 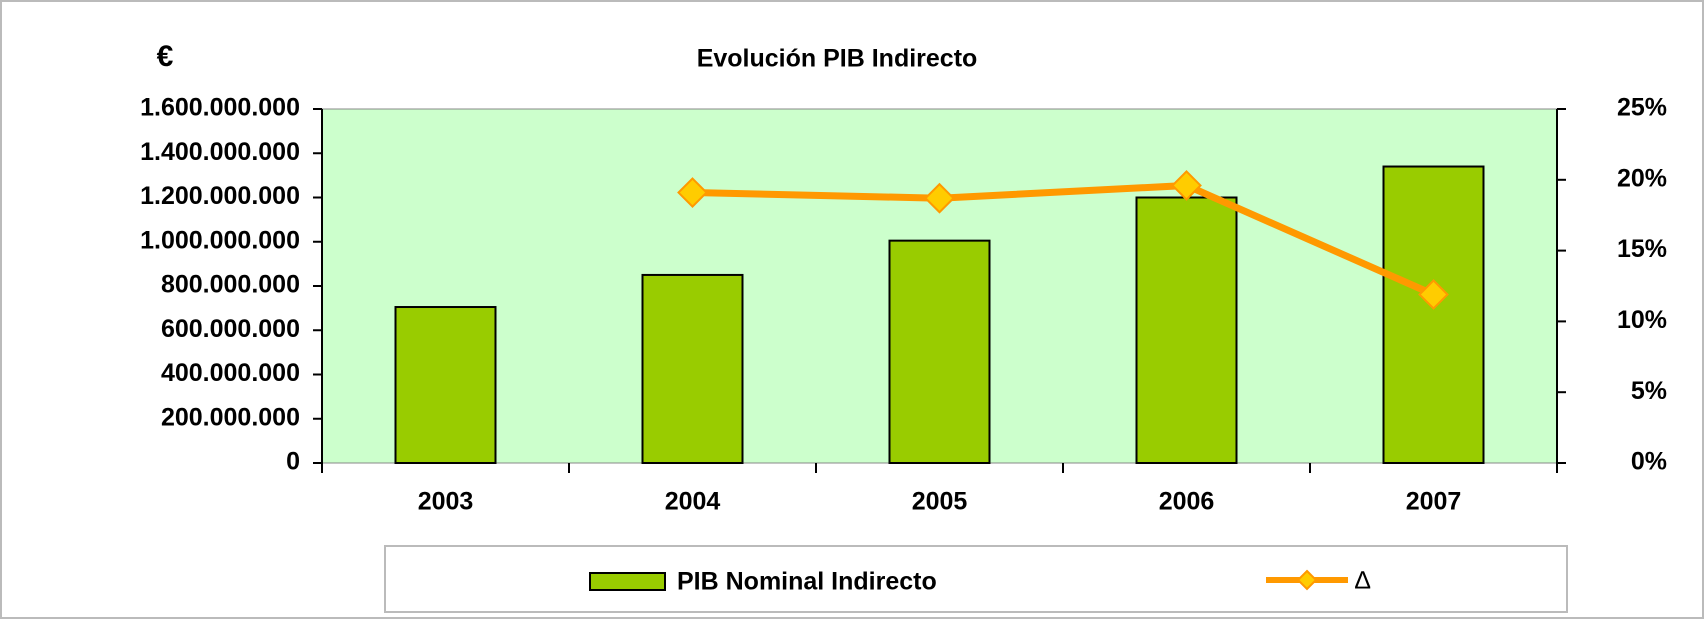 What do you see at coordinates (230, 373) in the screenshot?
I see `y-tick-label: 400.000.000` at bounding box center [230, 373].